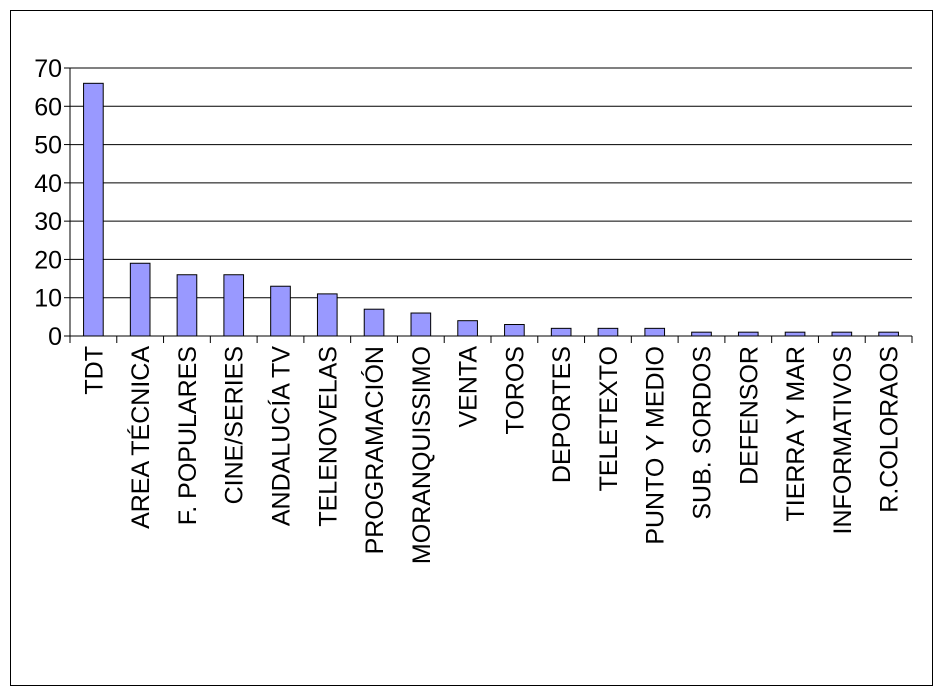  What do you see at coordinates (796, 434) in the screenshot?
I see `x-category-label: TIERRA Y MAR` at bounding box center [796, 434].